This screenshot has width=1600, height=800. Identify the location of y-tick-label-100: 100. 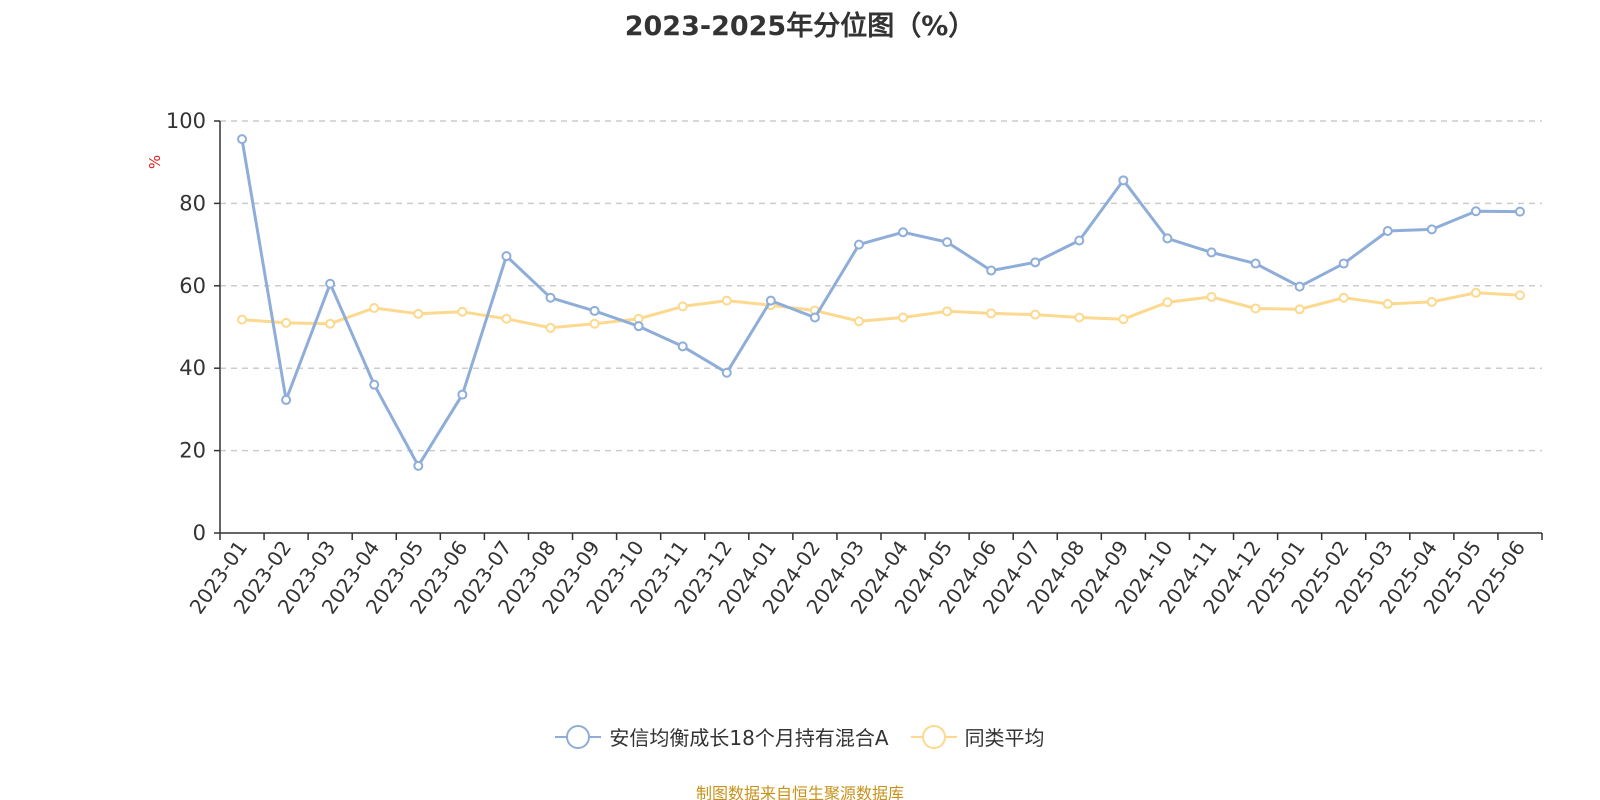
(186, 121).